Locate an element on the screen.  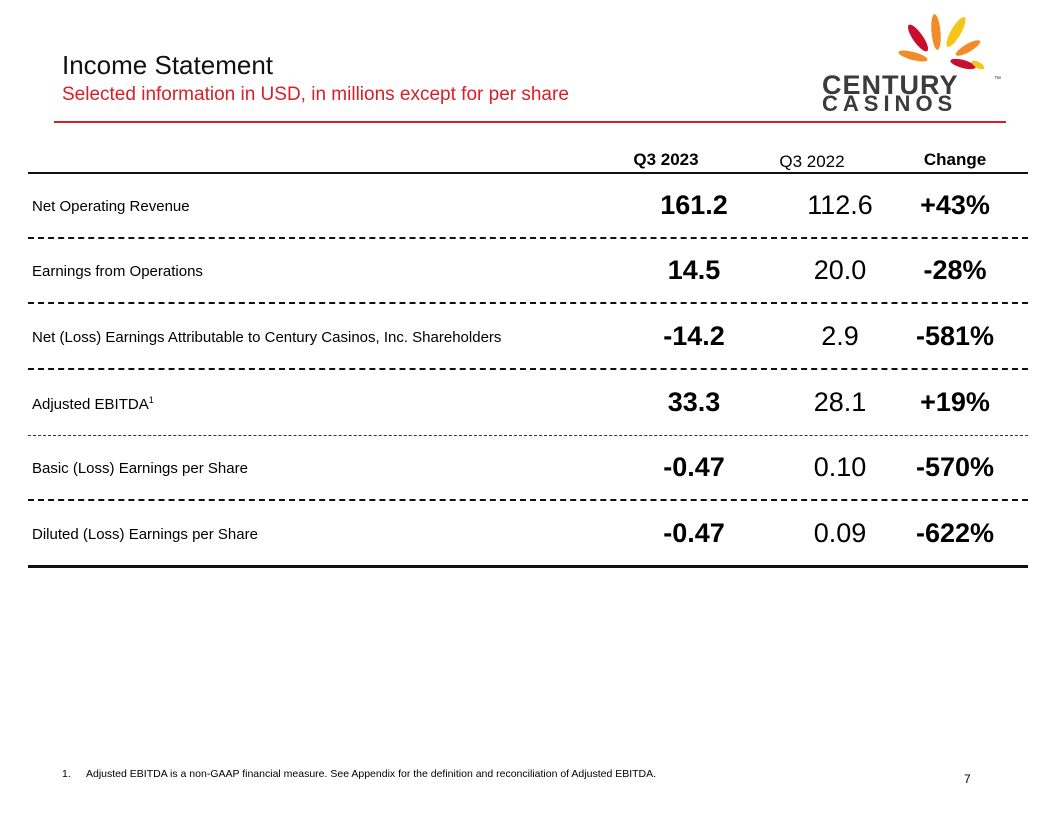
q3-2023-value: -14.2 is located at coordinates (694, 336).